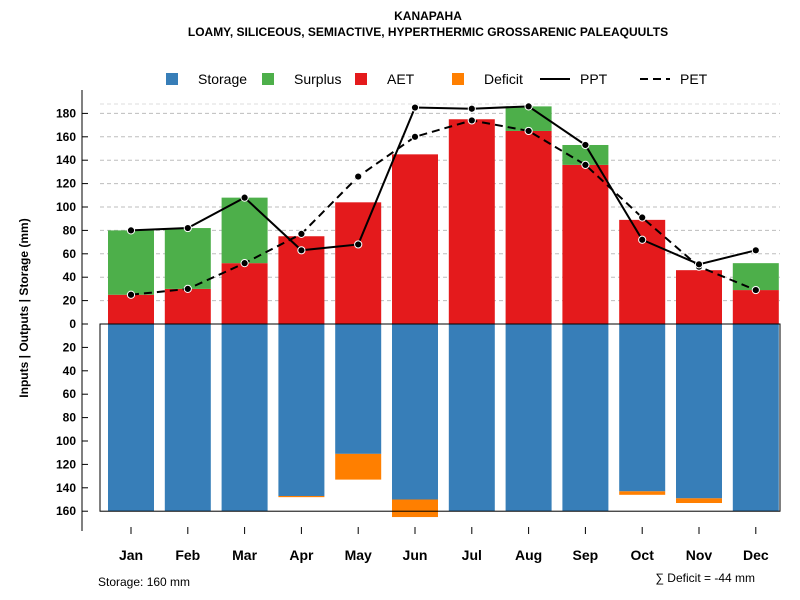 The height and width of the screenshot is (600, 800). Describe the element at coordinates (415, 555) in the screenshot. I see `x-tick-label-jun: Jun` at that location.